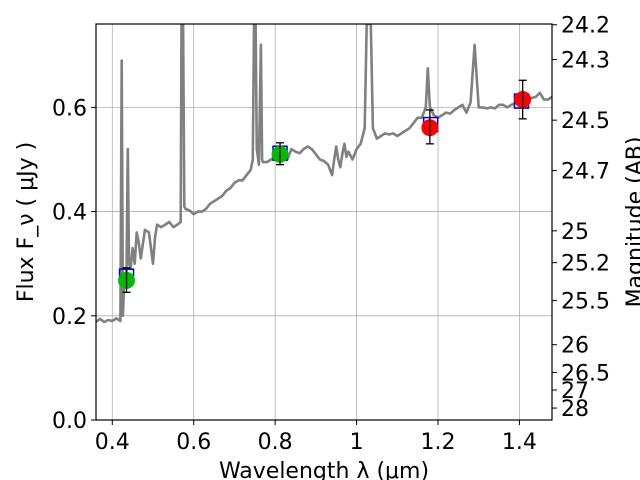 The height and width of the screenshot is (480, 640). I want to click on y-axis-title: Flux F_ν ( μJy ), so click(26, 222).